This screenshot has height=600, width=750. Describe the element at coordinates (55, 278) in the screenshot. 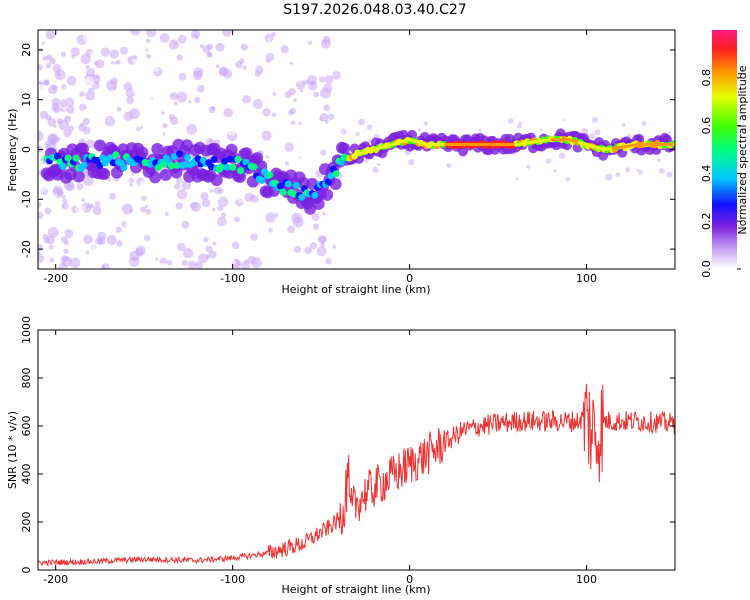

I see `top-x-tick-label: -200` at that location.